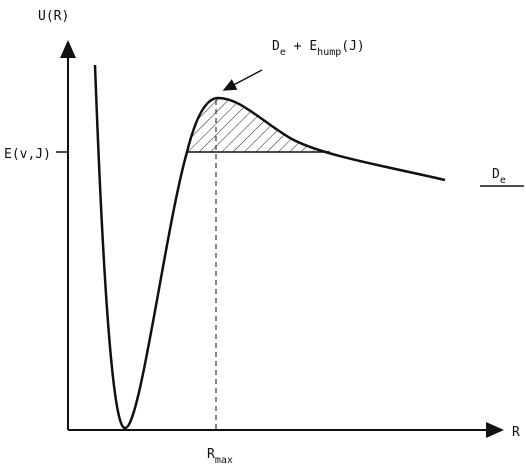 The image size is (526, 470). Describe the element at coordinates (516, 432) in the screenshot. I see `x-axis-label: R` at that location.